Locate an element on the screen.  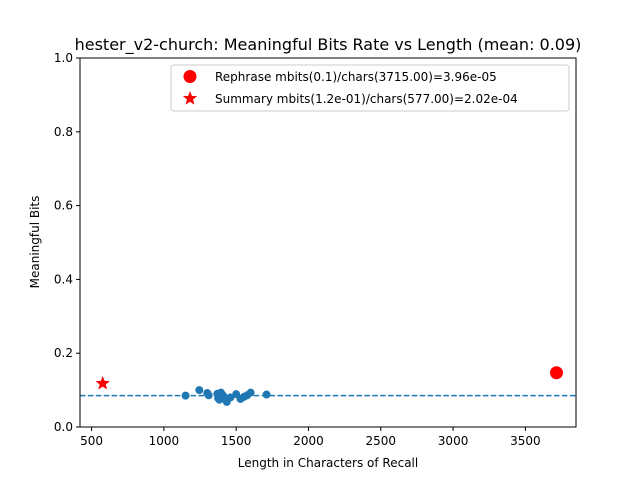
x-tick-label: 2500 is located at coordinates (381, 441).